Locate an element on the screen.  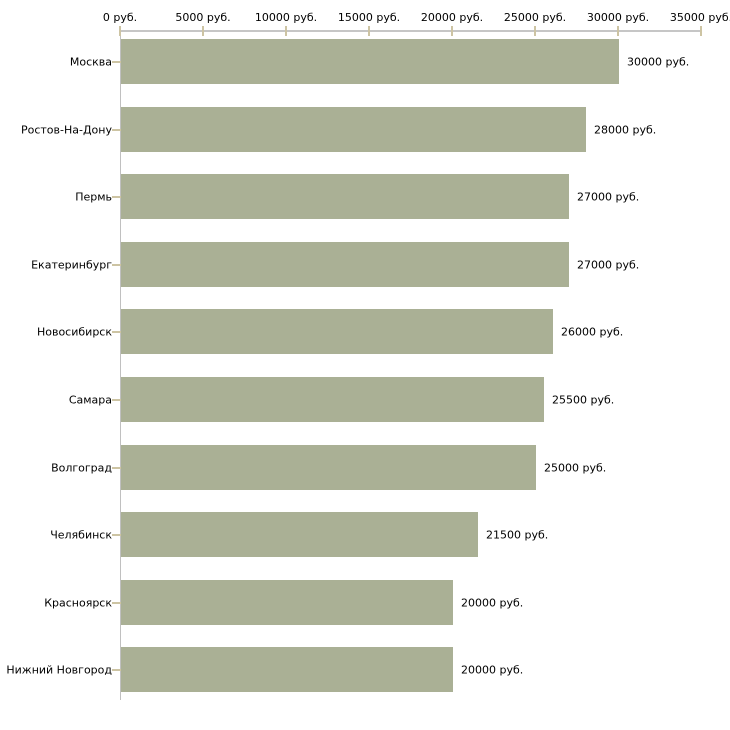
category-label: Волгоград is located at coordinates (81, 467).